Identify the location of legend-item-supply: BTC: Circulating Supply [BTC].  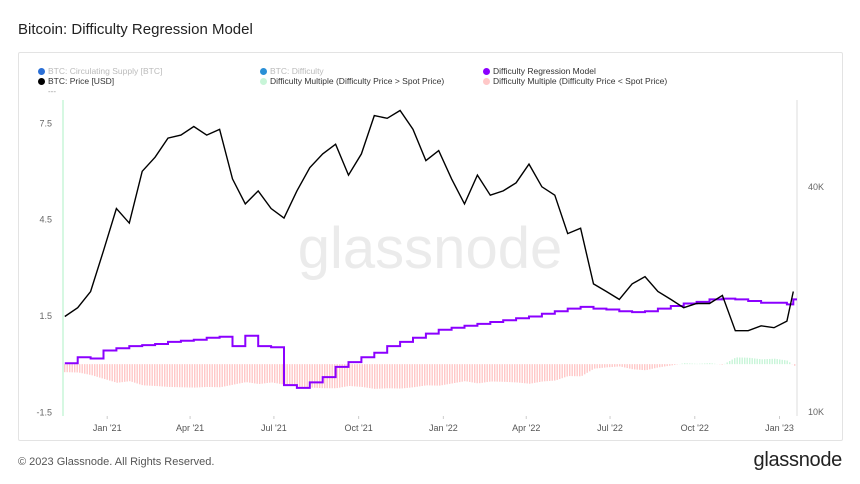
(100, 71).